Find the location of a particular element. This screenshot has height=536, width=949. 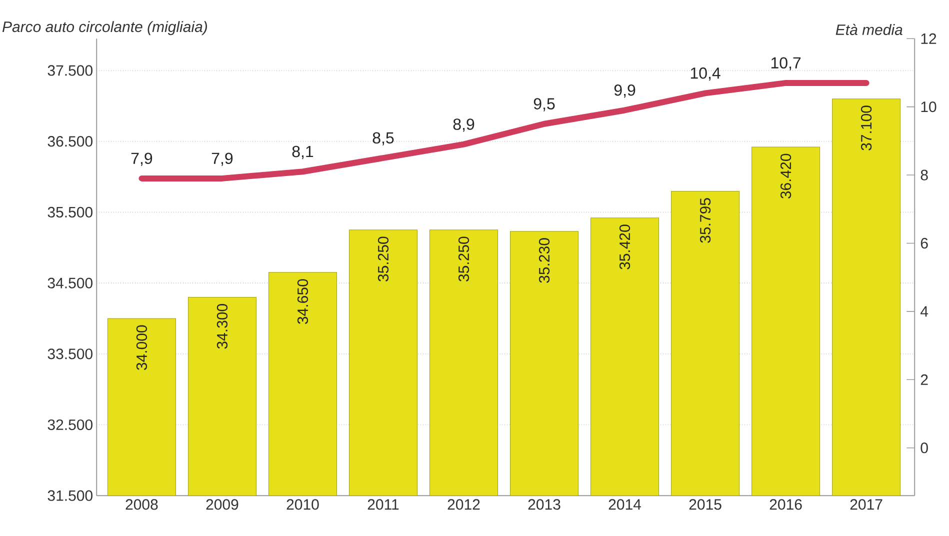

y2-tick-label: 0 is located at coordinates (924, 448).